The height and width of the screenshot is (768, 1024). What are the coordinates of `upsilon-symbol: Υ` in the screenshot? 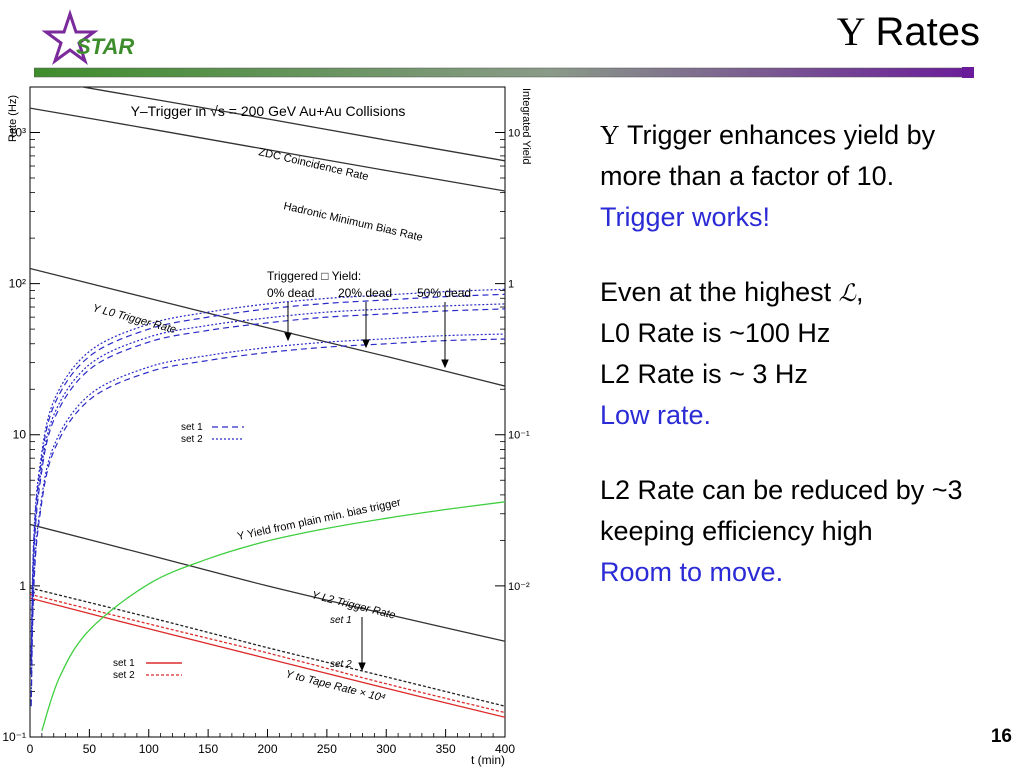 It's located at (851, 31).